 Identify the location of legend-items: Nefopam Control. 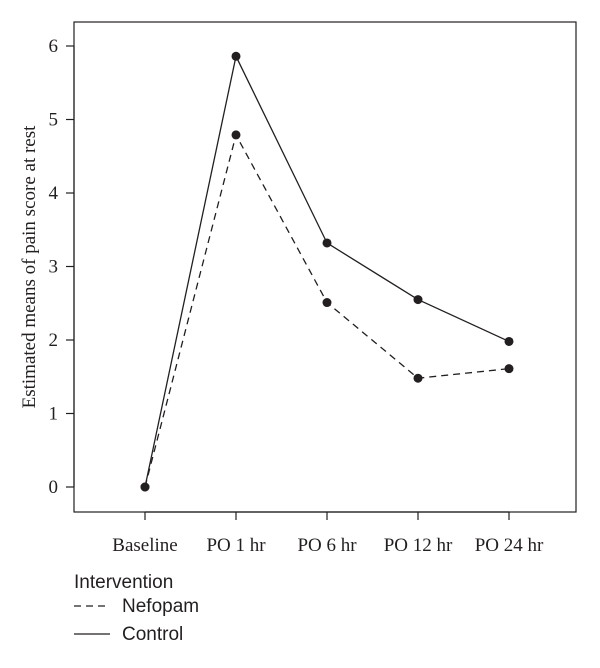
(136, 620).